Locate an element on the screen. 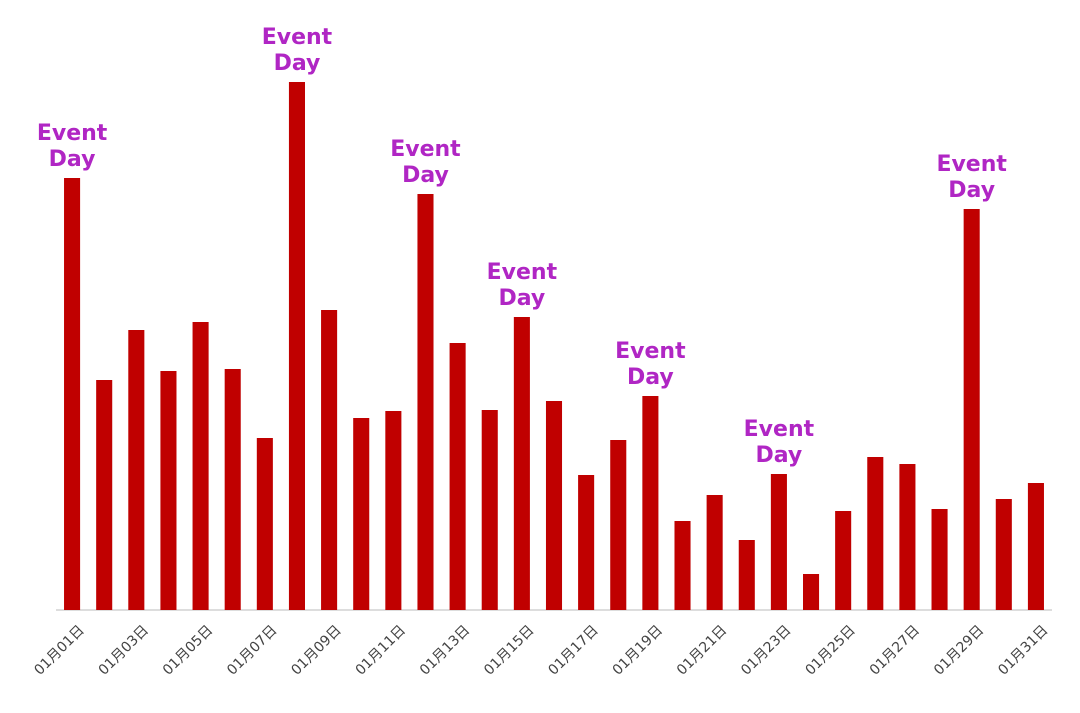  x-tick-label: 01月23日 is located at coordinates (766, 650).